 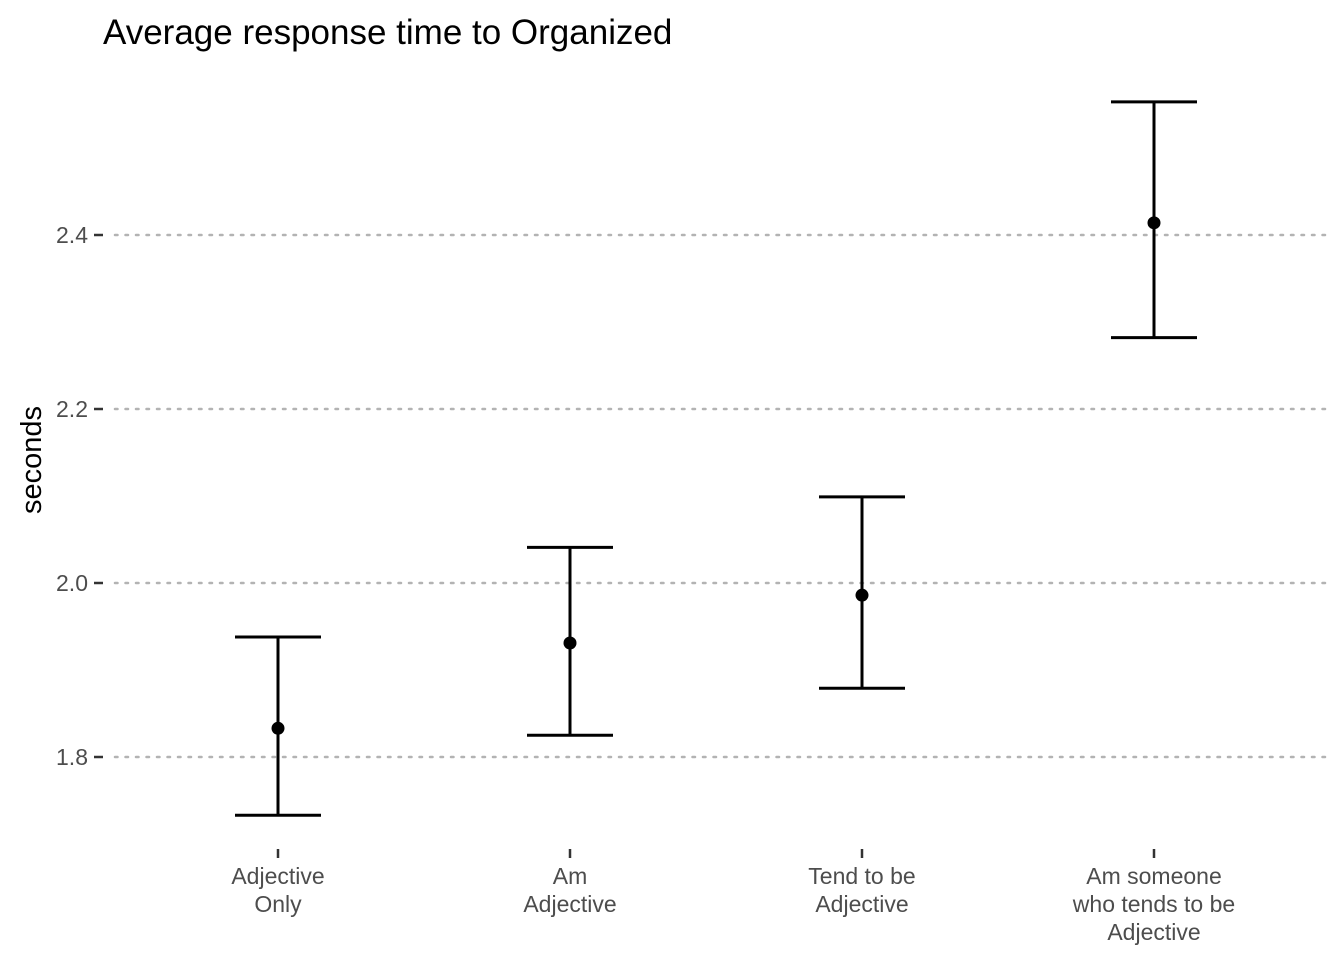 What do you see at coordinates (1153, 904) in the screenshot?
I see `x-tick-label: Am someone who tends to be Adjective` at bounding box center [1153, 904].